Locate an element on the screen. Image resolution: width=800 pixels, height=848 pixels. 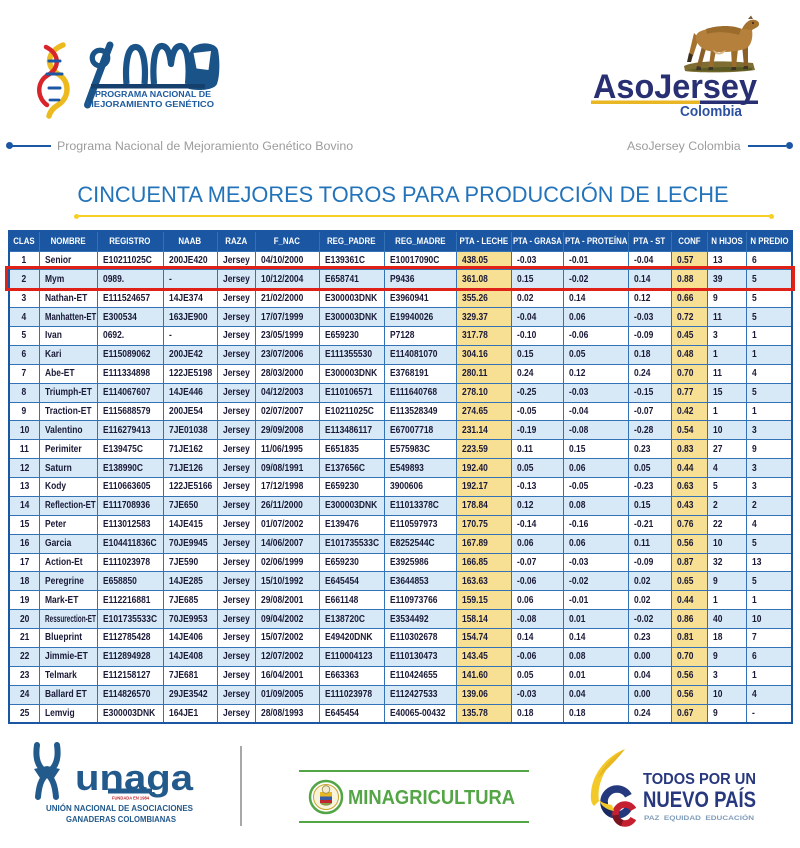
svg-text: MEJORAMIENTO GENÉTICO is located at coordinates (150, 104).